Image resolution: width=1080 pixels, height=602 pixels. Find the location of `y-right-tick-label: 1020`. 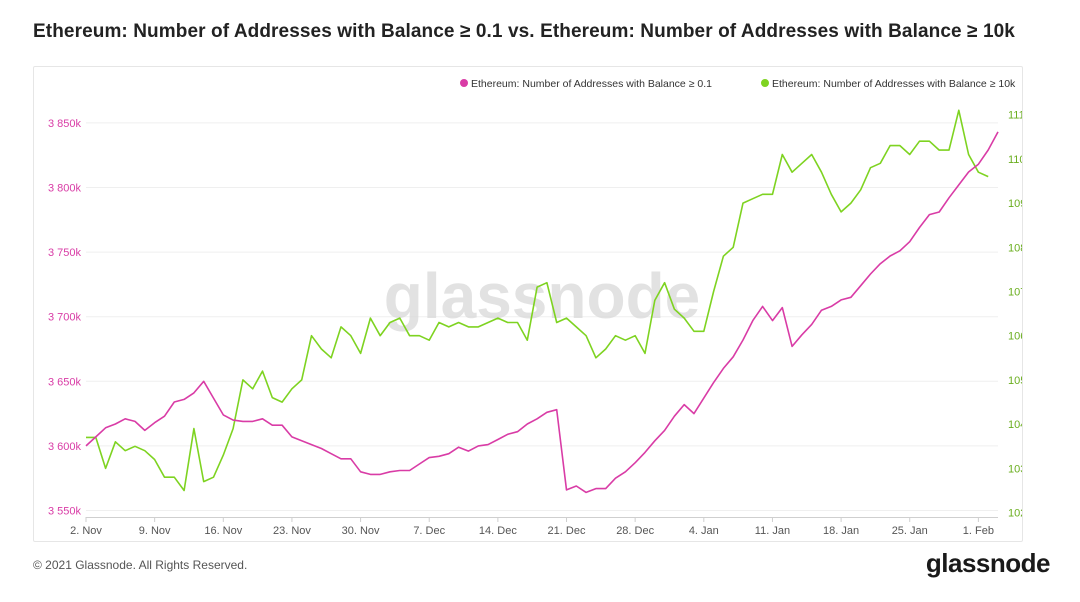

y-right-tick-label: 1020 is located at coordinates (1015, 514).